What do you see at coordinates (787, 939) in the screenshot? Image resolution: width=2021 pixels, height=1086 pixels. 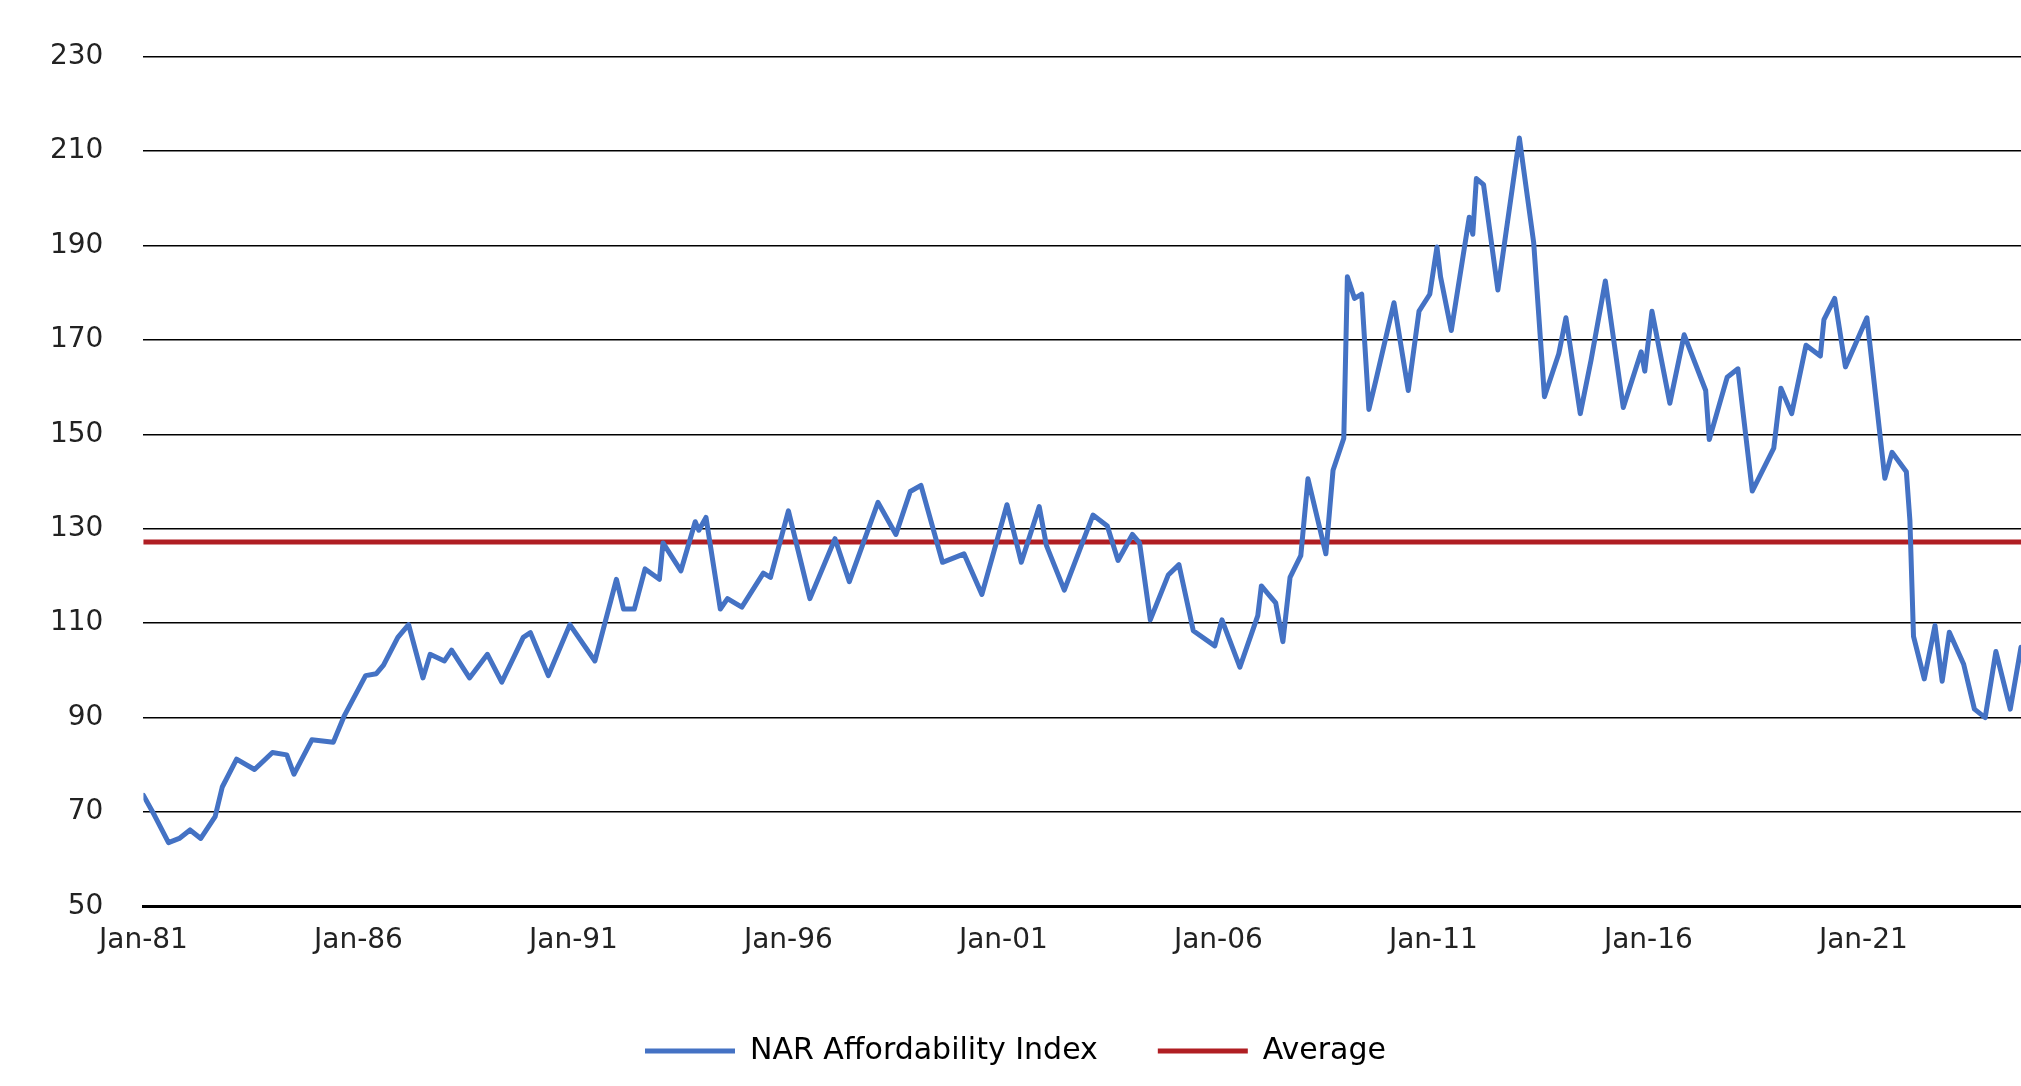 I see `x-tick-label: Jan-96` at bounding box center [787, 939].